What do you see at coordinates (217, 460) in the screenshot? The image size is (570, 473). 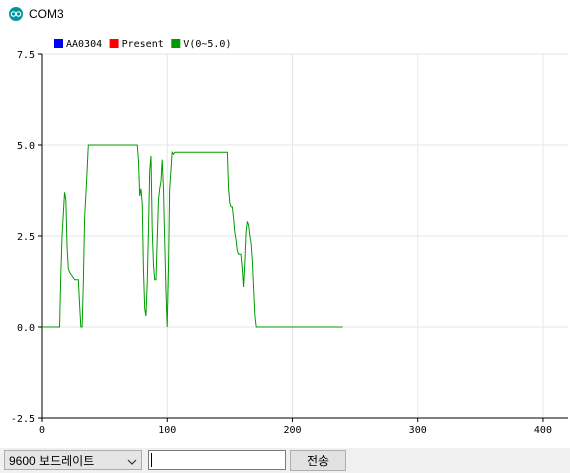 I see `message-input` at bounding box center [217, 460].